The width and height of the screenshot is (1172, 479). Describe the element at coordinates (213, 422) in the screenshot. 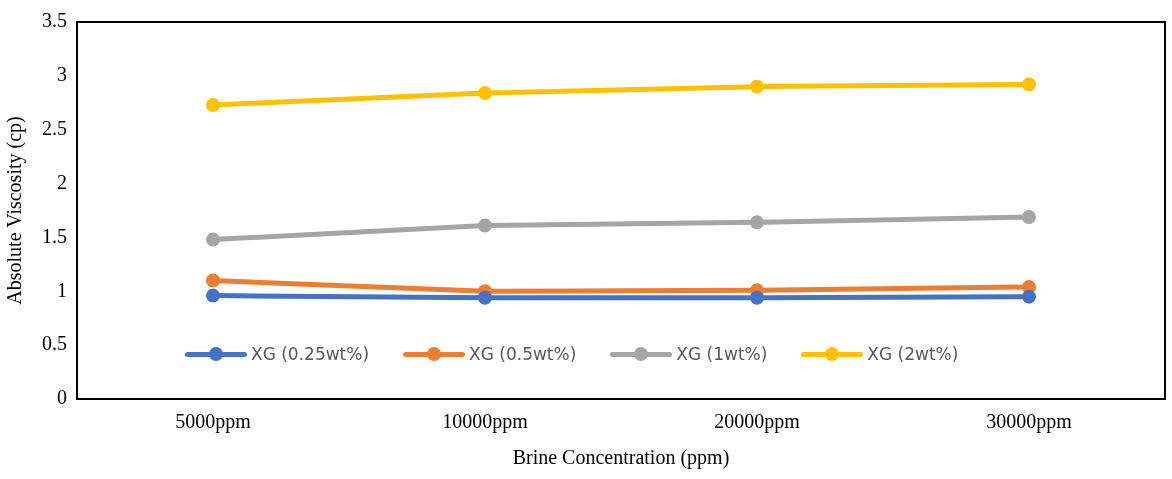

I see `x-tick-label: 5000ppm` at that location.